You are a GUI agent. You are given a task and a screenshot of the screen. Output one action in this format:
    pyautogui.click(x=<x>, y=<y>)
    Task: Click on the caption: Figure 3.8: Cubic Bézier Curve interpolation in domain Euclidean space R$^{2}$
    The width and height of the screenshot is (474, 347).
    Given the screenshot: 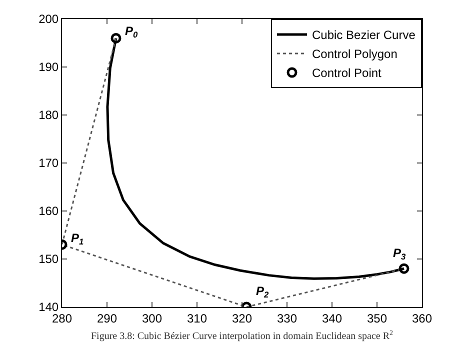 What is the action you would take?
    pyautogui.click(x=242, y=335)
    